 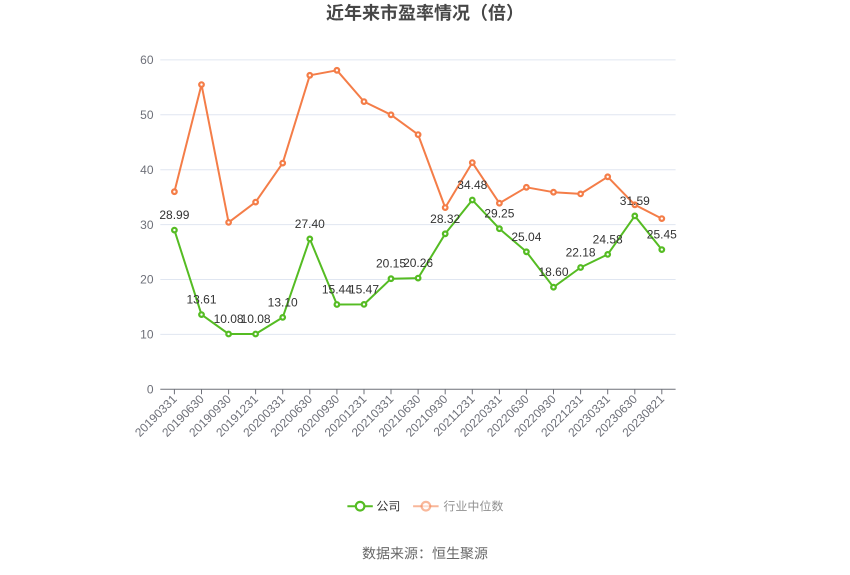 What do you see at coordinates (608, 239) in the screenshot?
I see `svg-text: 24.58` at bounding box center [608, 239].